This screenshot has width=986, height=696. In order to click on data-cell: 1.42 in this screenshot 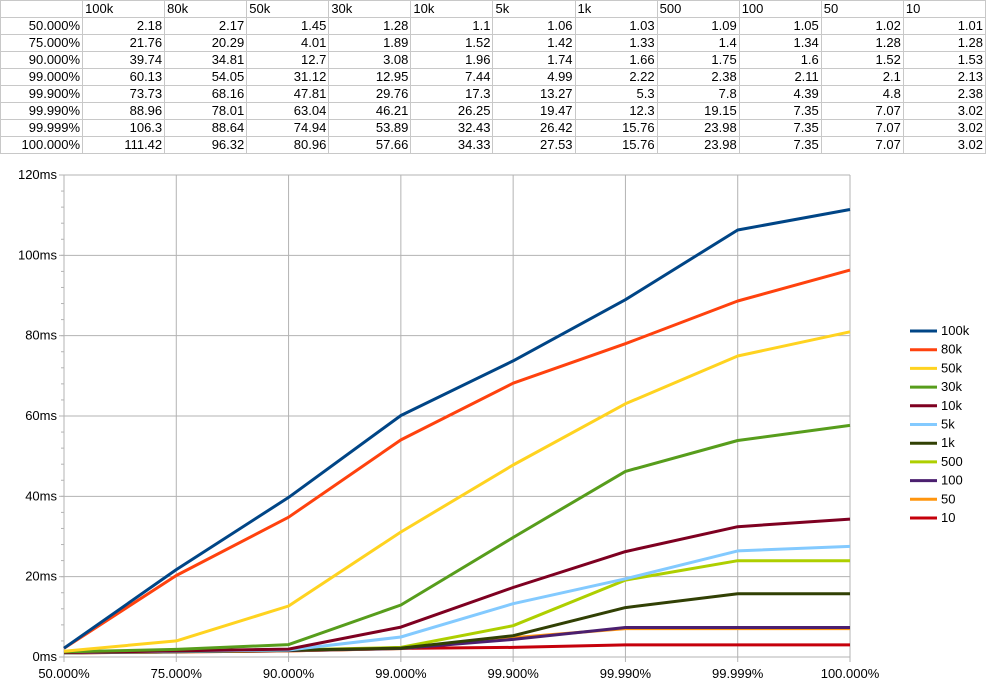, I will do `click(534, 43)`.